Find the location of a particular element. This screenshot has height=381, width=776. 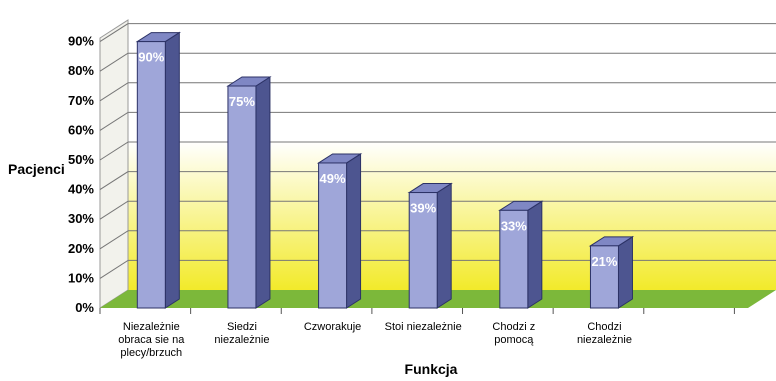

bar: 21% is located at coordinates (611, 272).